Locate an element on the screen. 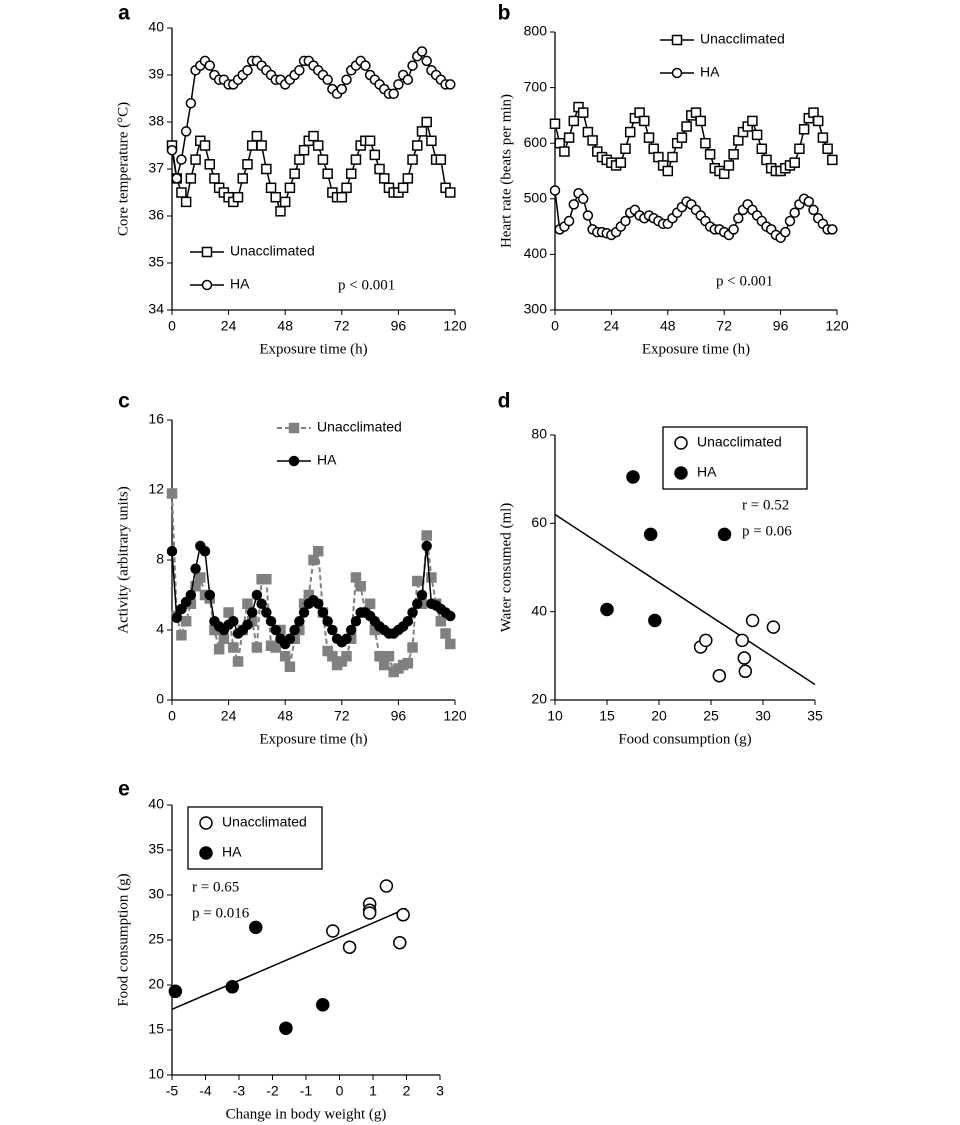  legend-label: Unacclimated is located at coordinates (359, 427).